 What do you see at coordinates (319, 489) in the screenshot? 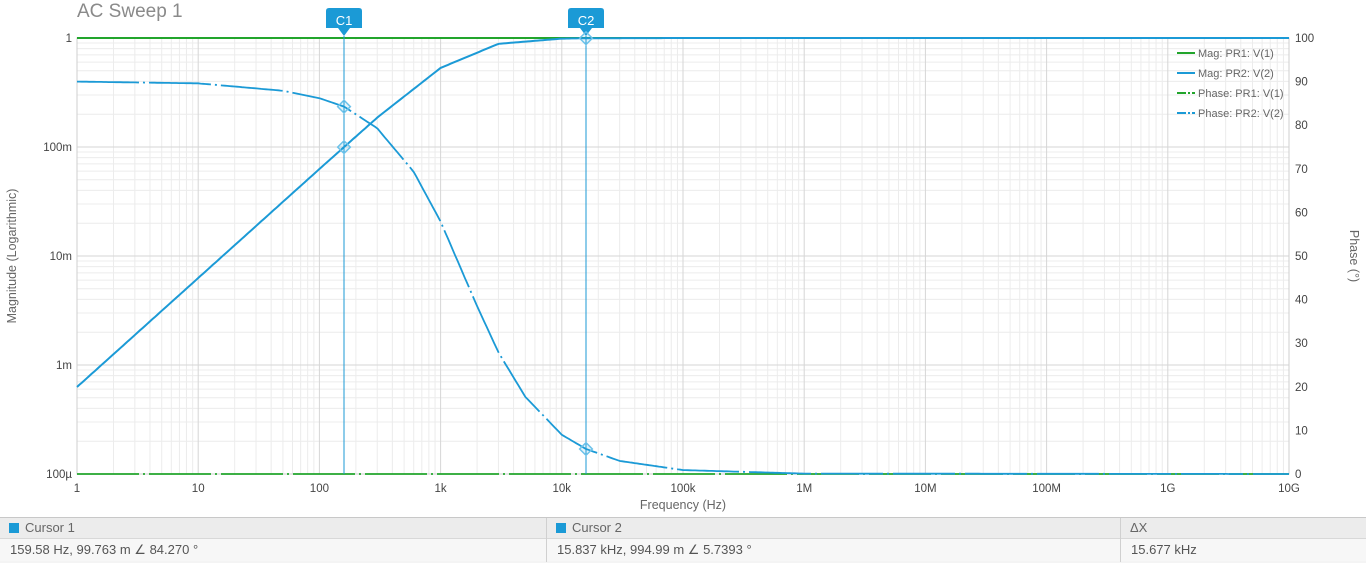
I see `x-tick-label: 100` at bounding box center [319, 489].